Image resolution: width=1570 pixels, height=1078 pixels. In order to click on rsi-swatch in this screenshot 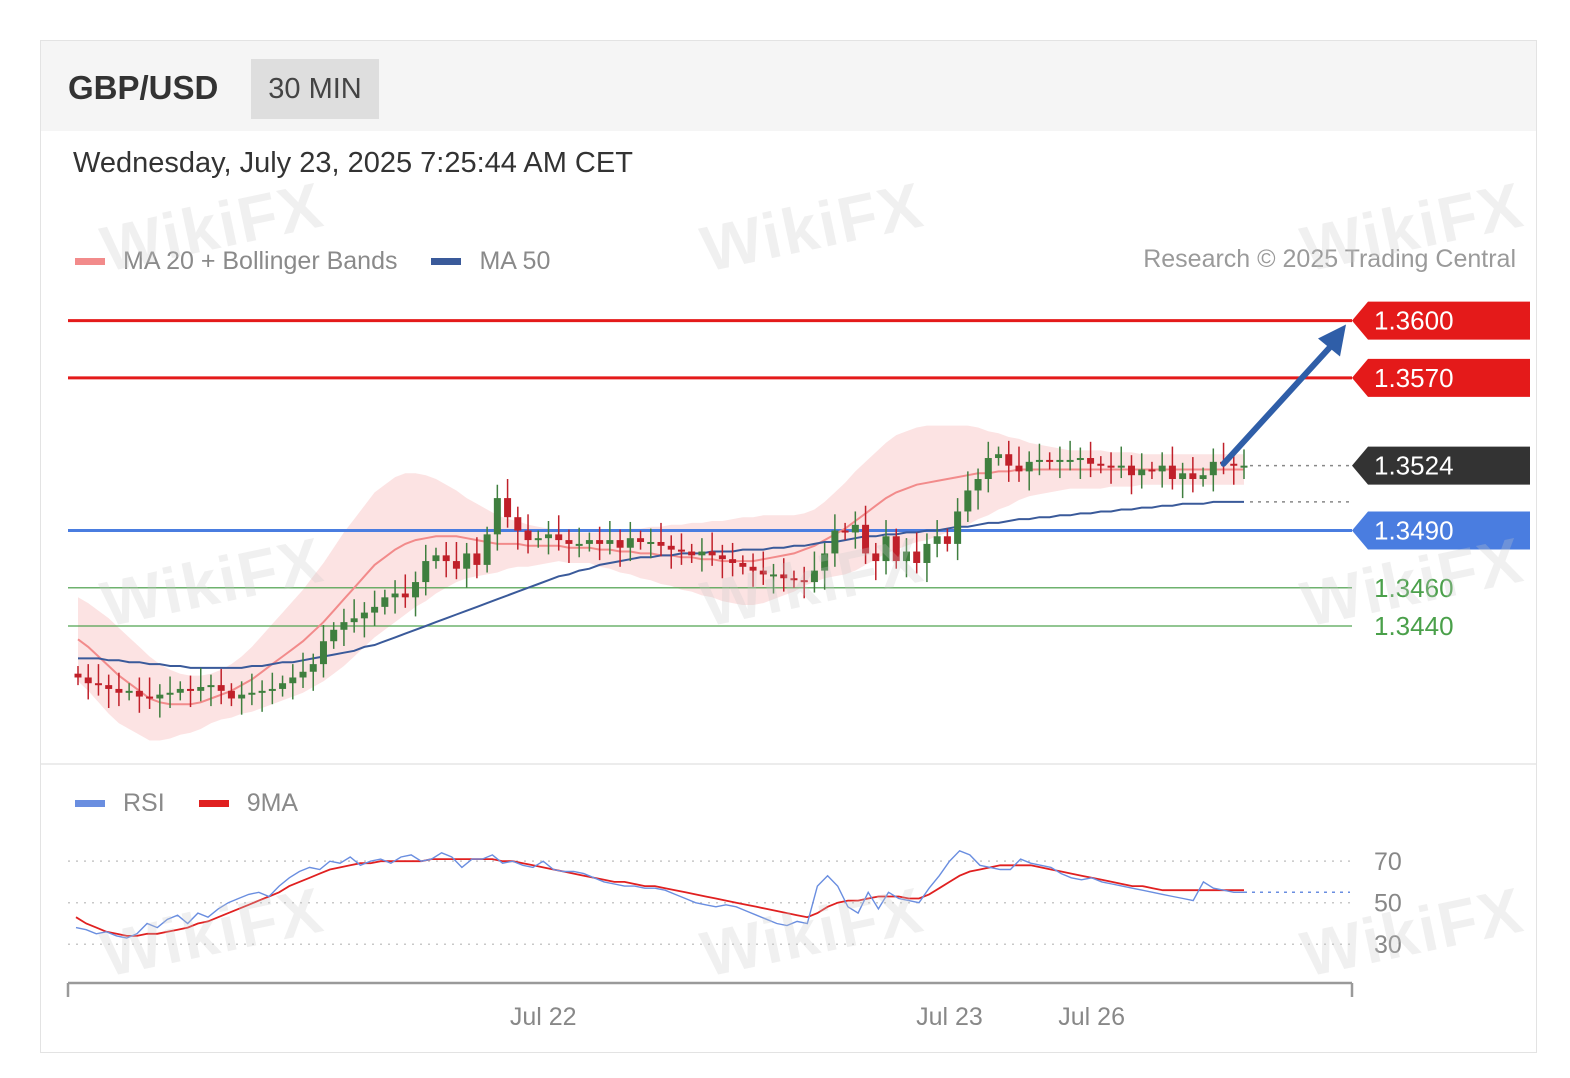, I will do `click(90, 803)`.